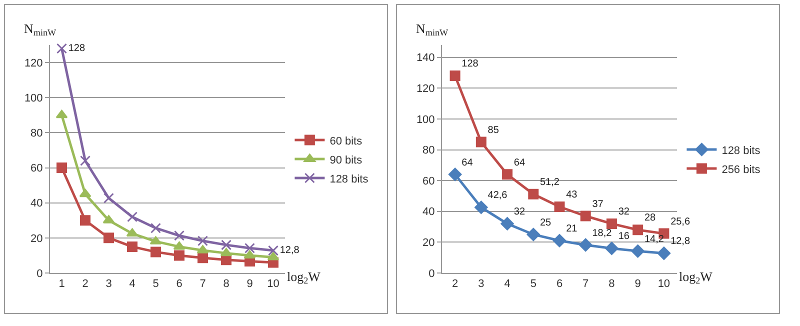 This screenshot has width=800, height=326. Describe the element at coordinates (425, 58) in the screenshot. I see `y-tick-label: 140` at that location.